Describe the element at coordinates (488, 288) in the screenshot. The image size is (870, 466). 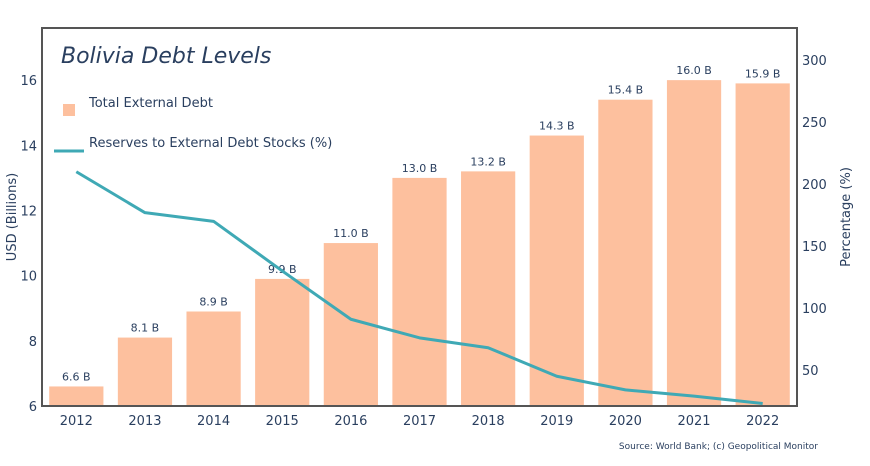
I see `bar-2018` at that location.